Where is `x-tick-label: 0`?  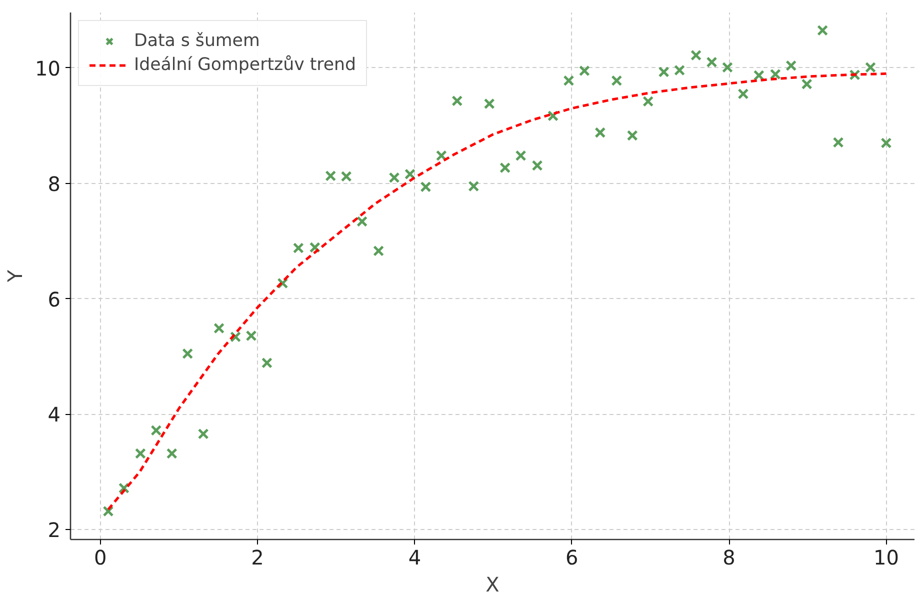 x-tick-label: 0 is located at coordinates (100, 558).